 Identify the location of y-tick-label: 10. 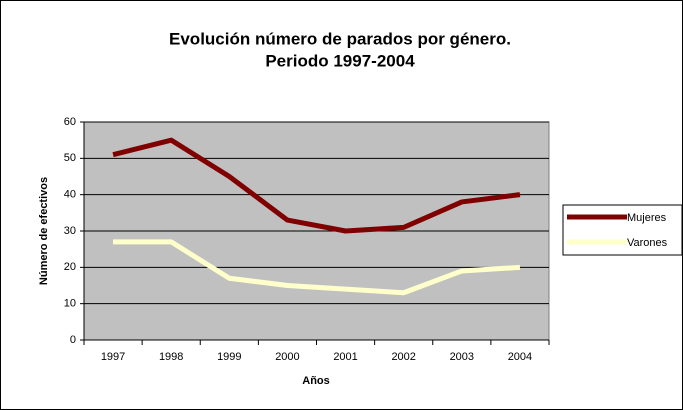
(70, 304).